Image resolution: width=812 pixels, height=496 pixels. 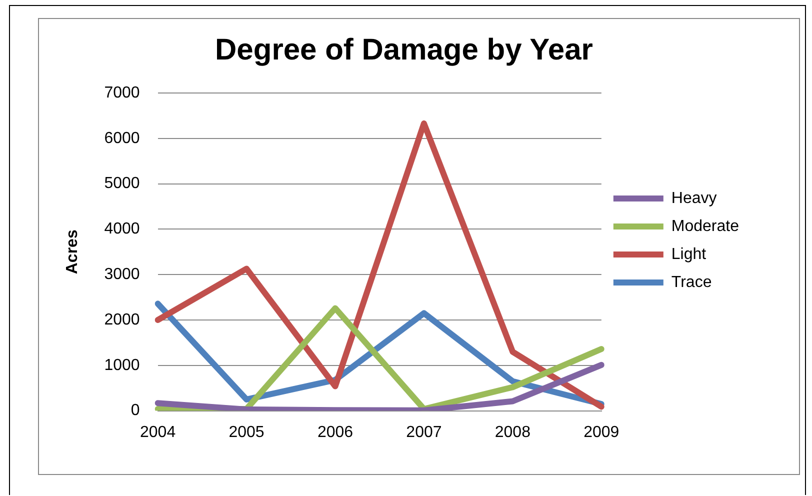 I want to click on y-axis-title: Acres, so click(x=73, y=252).